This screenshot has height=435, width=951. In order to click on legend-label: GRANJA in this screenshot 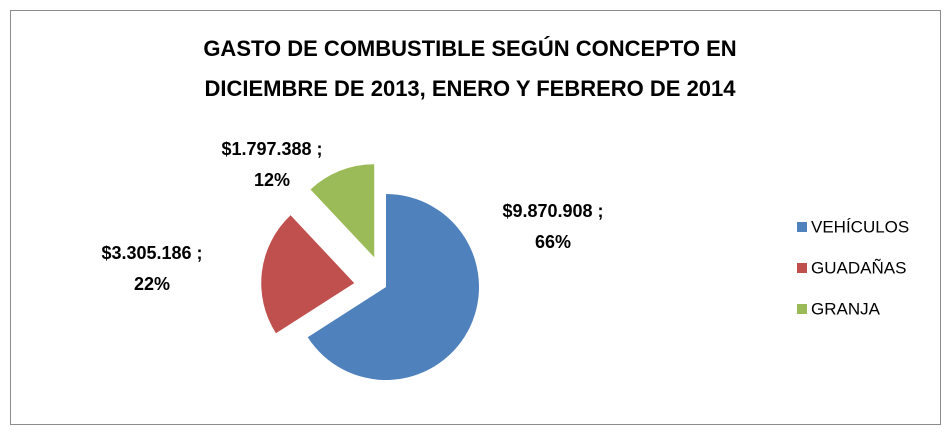, I will do `click(846, 308)`.